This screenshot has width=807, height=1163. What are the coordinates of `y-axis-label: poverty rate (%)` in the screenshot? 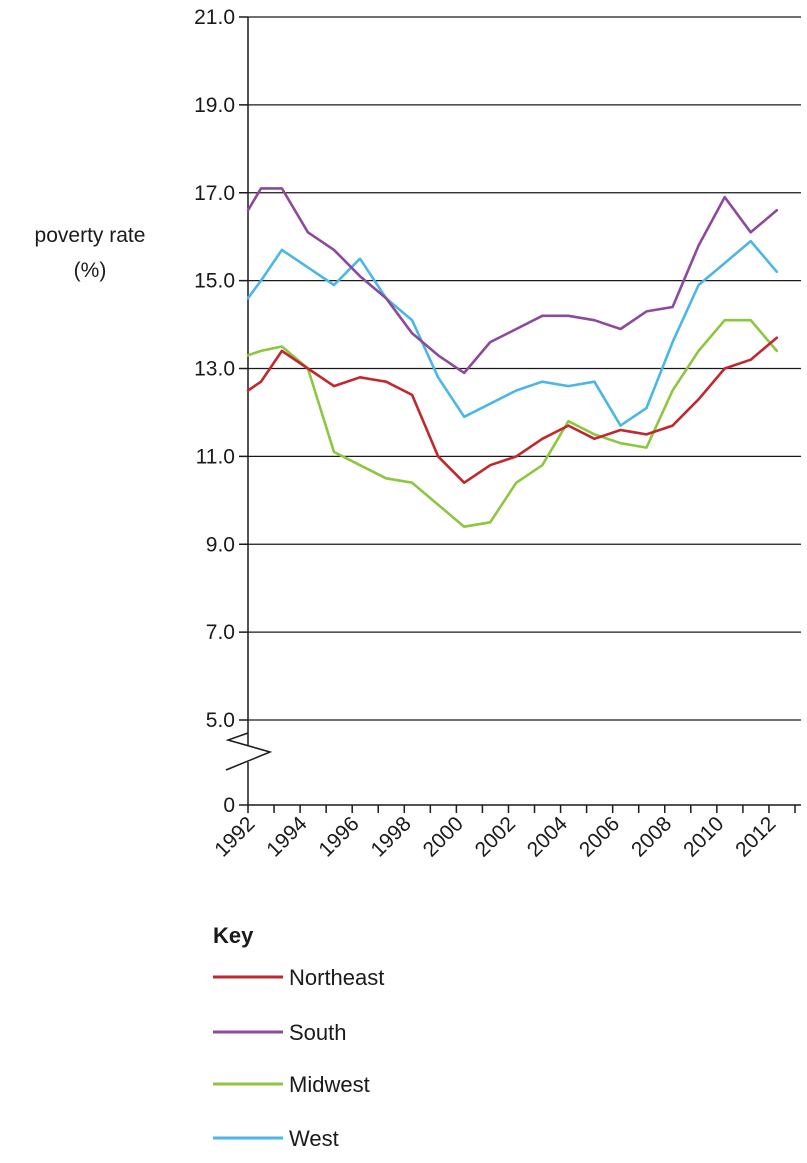 It's located at (90, 253).